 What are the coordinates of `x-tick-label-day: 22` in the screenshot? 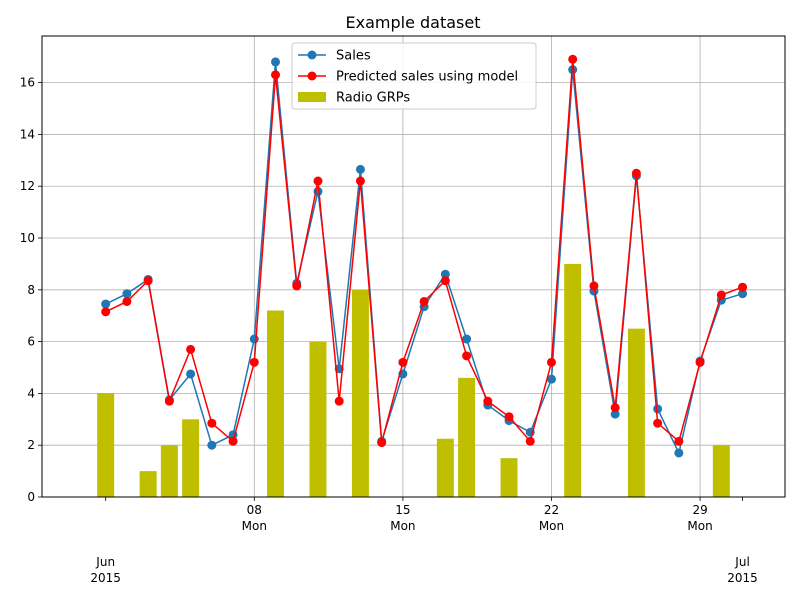 It's located at (551, 510).